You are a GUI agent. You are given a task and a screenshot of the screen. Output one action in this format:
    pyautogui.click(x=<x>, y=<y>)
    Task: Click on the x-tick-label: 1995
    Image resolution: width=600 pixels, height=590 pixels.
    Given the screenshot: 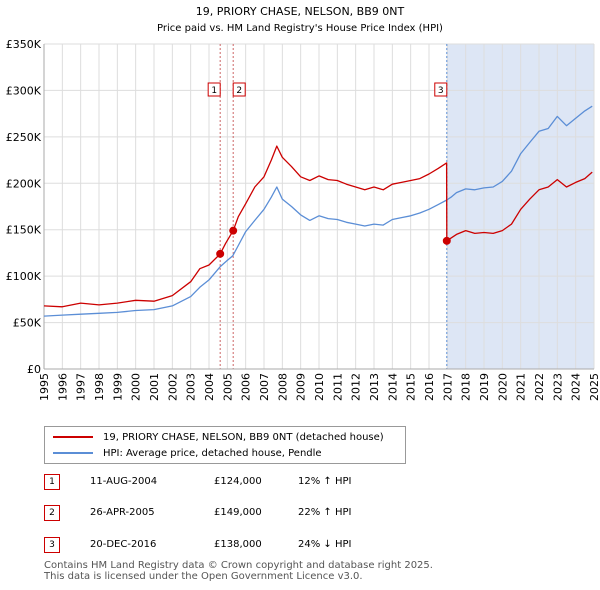 What is the action you would take?
    pyautogui.click(x=44, y=387)
    